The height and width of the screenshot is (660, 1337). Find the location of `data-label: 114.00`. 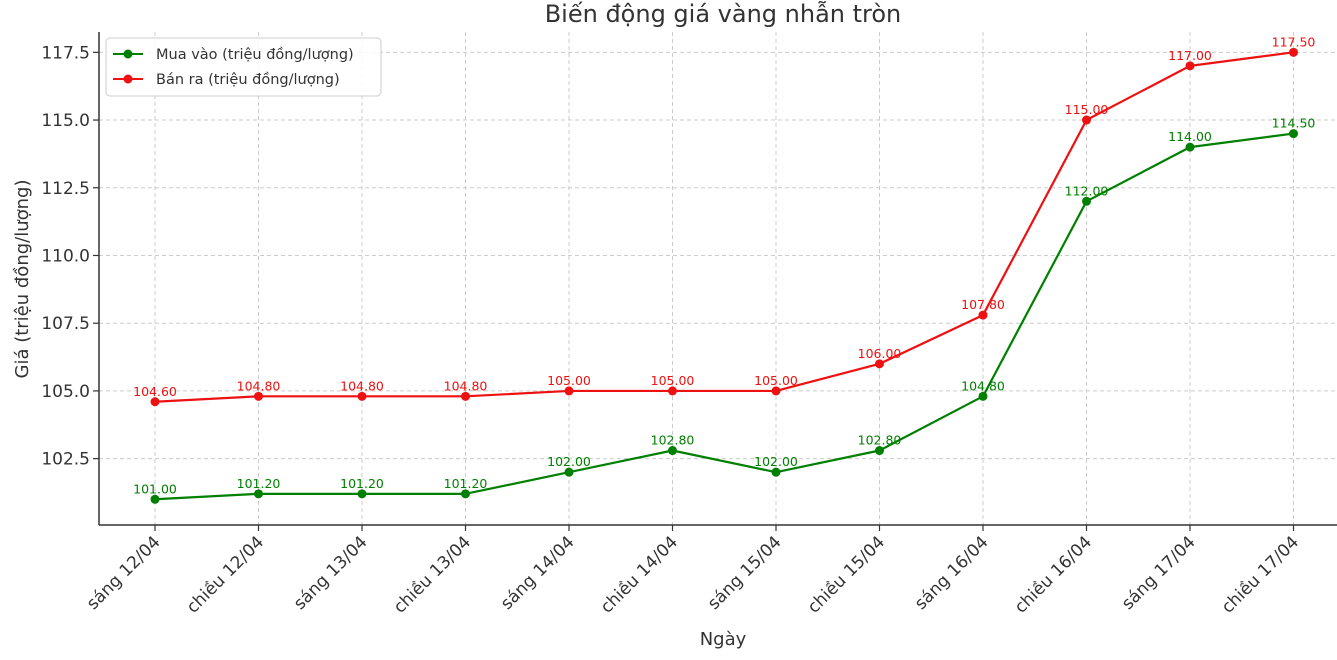

data-label: 114.00 is located at coordinates (1190, 136).